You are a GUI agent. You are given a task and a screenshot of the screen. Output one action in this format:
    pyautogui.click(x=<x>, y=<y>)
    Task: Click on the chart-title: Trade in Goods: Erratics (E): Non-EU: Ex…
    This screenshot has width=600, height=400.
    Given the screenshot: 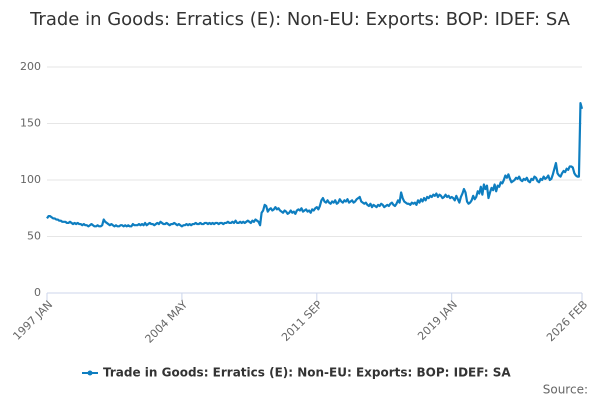 What is the action you would take?
    pyautogui.click(x=300, y=19)
    